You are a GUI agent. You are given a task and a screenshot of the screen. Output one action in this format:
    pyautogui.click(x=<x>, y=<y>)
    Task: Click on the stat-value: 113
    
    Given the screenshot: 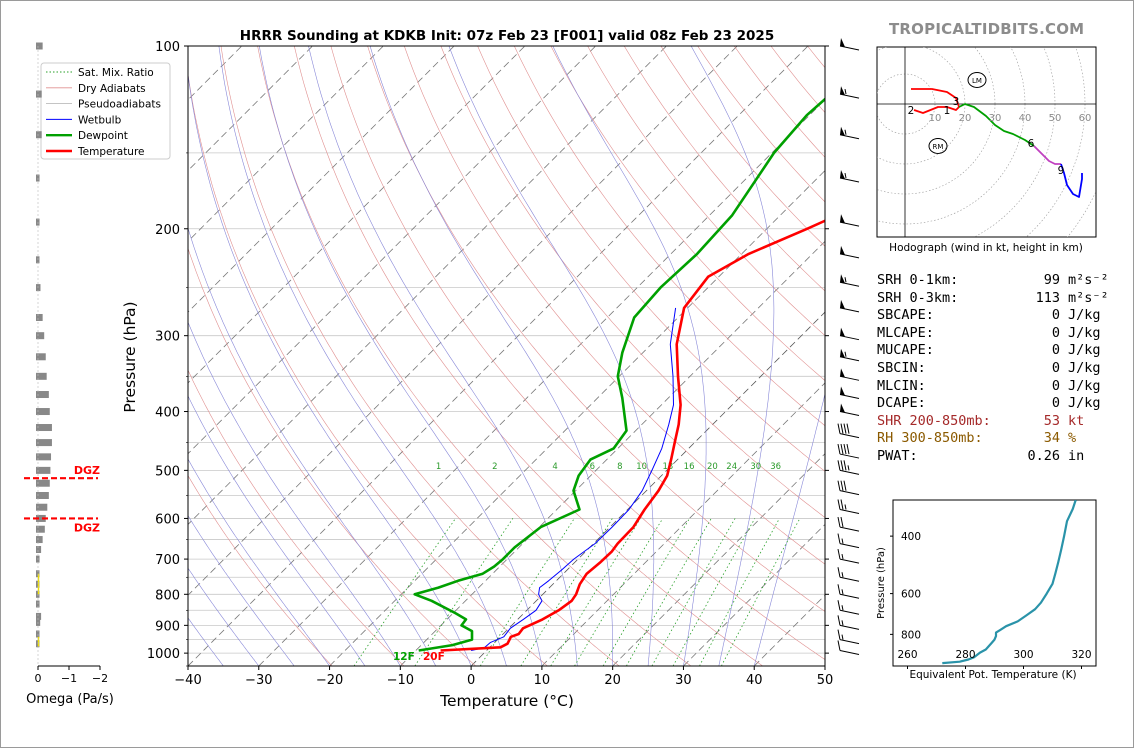 What is the action you would take?
    pyautogui.click(x=1047, y=297)
    